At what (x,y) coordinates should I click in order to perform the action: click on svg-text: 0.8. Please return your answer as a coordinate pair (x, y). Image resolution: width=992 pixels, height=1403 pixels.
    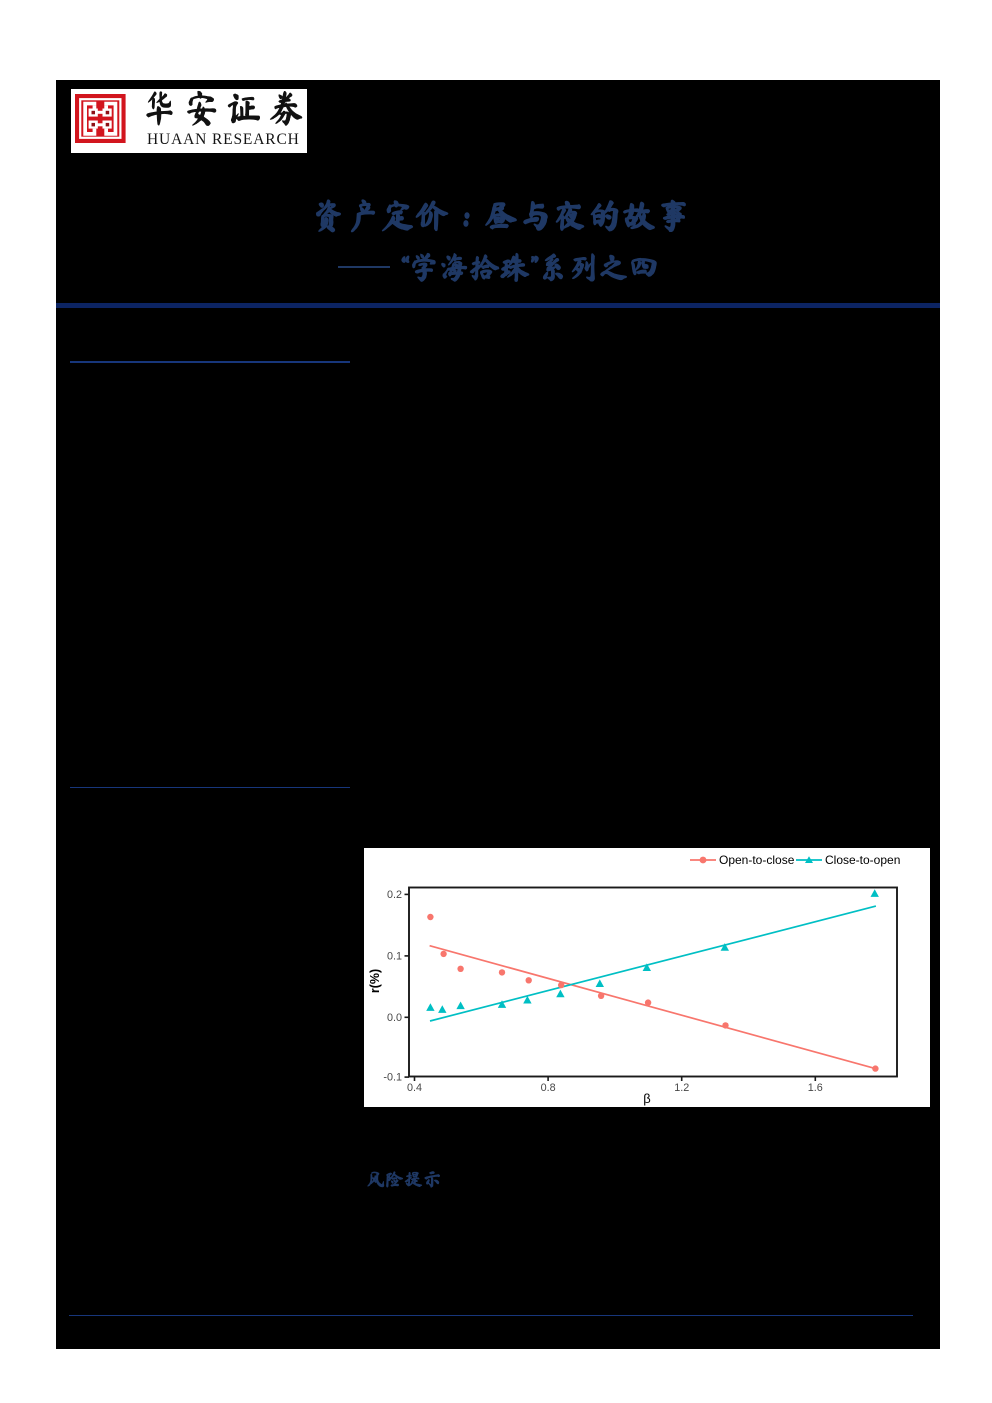
    Looking at the image, I should click on (548, 1088).